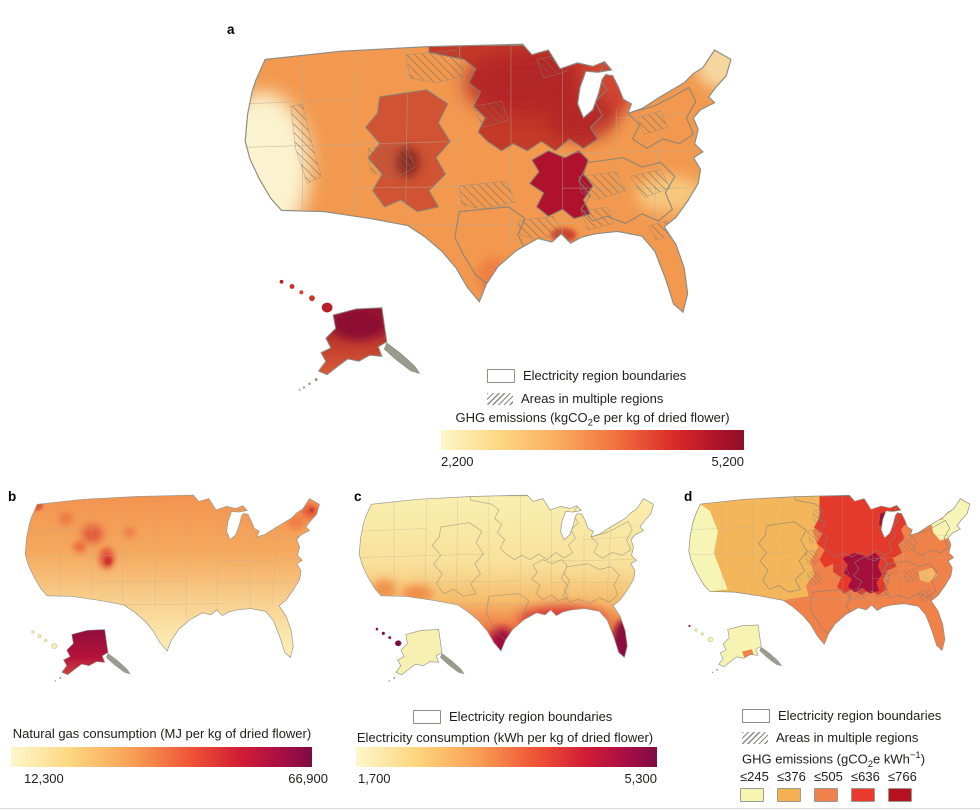  I want to click on legend-c-boundaries: Electricity region boundaries, so click(512, 716).